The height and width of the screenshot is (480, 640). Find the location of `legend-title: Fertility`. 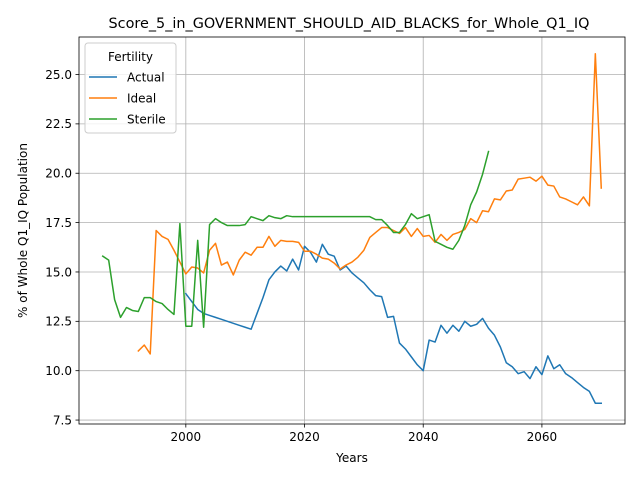

legend-title: Fertility is located at coordinates (130, 57).